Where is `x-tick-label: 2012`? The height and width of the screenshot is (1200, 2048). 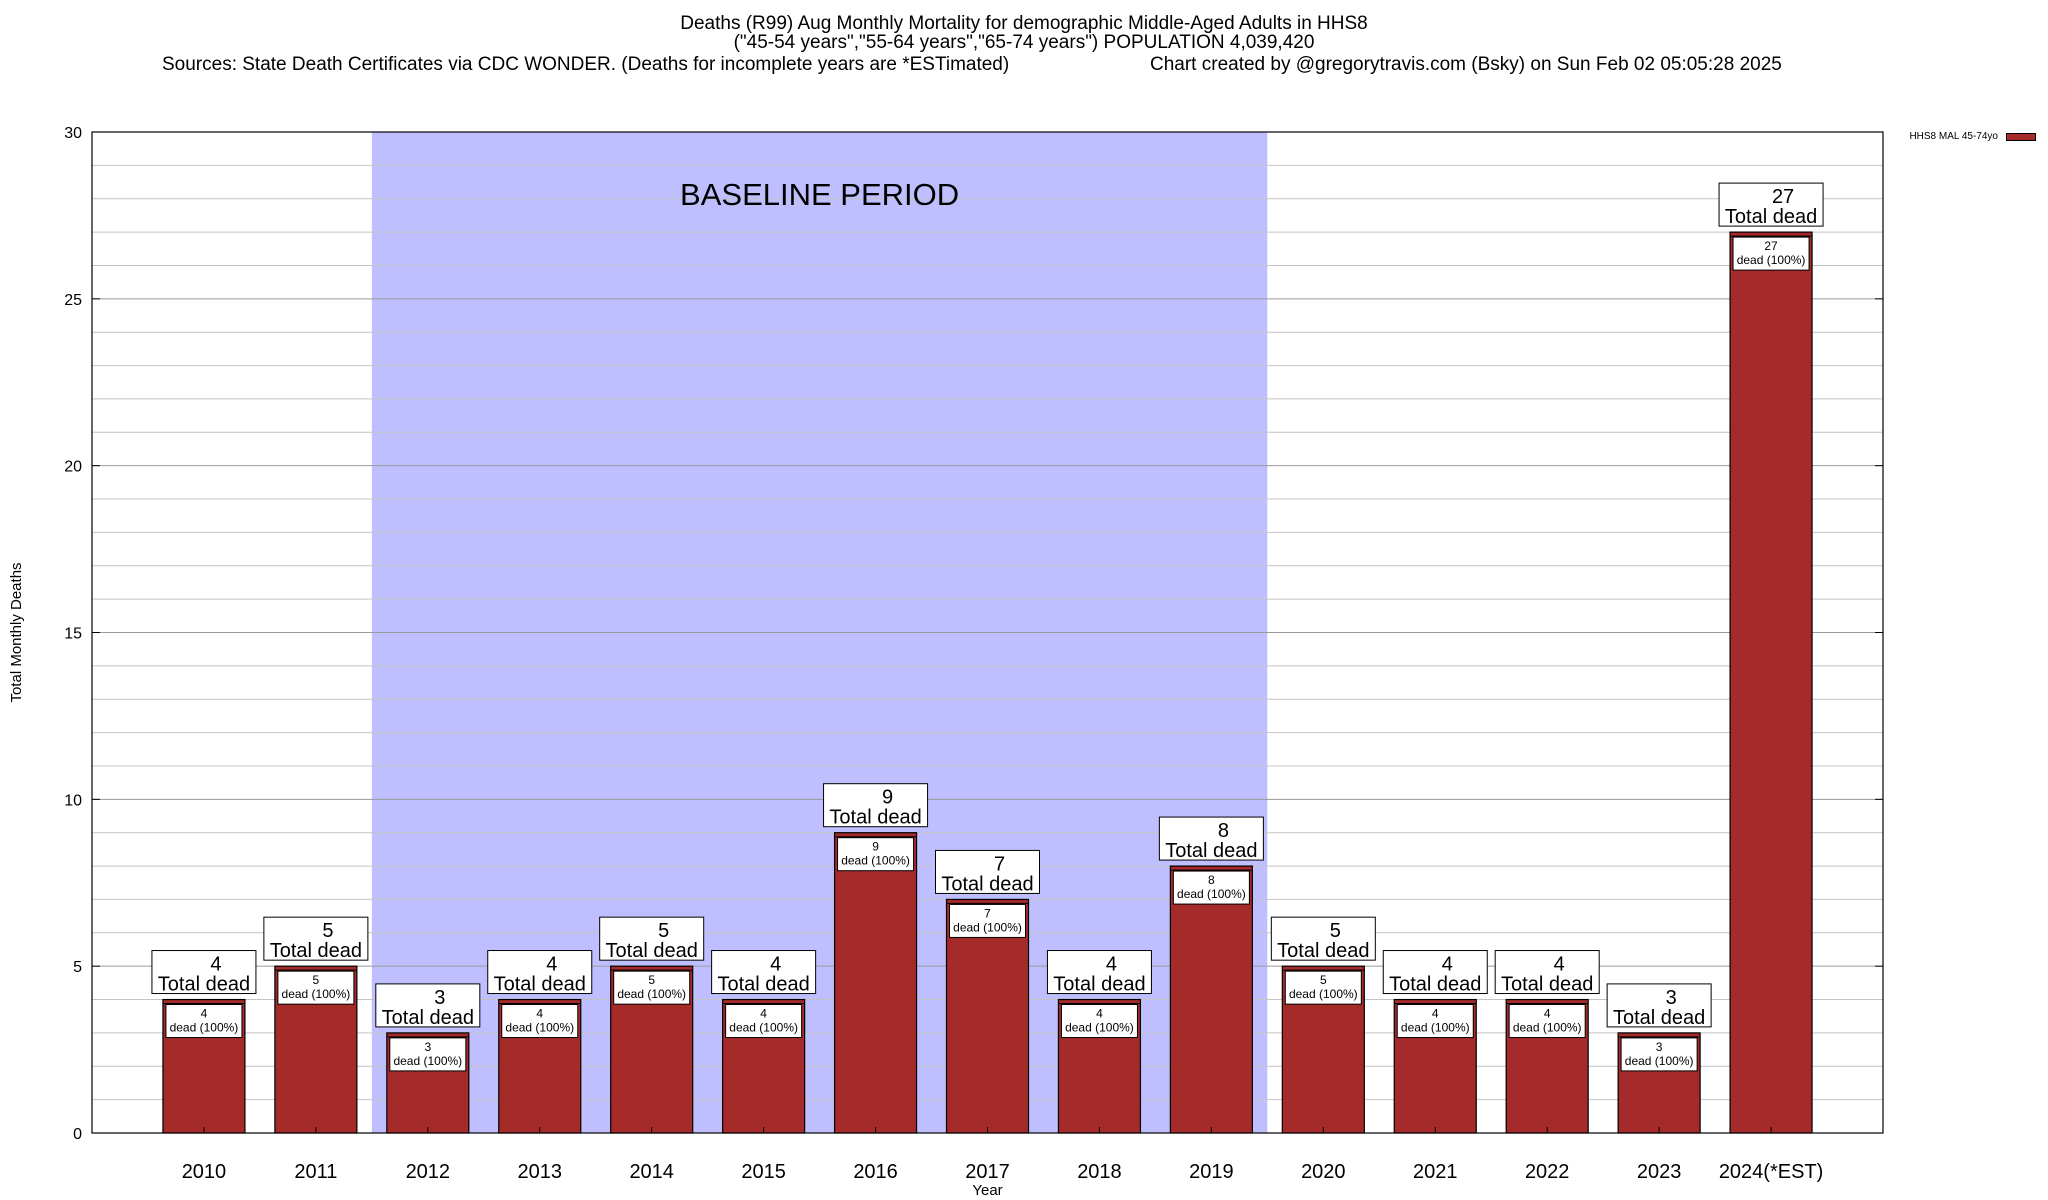
x-tick-label: 2012 is located at coordinates (428, 1172).